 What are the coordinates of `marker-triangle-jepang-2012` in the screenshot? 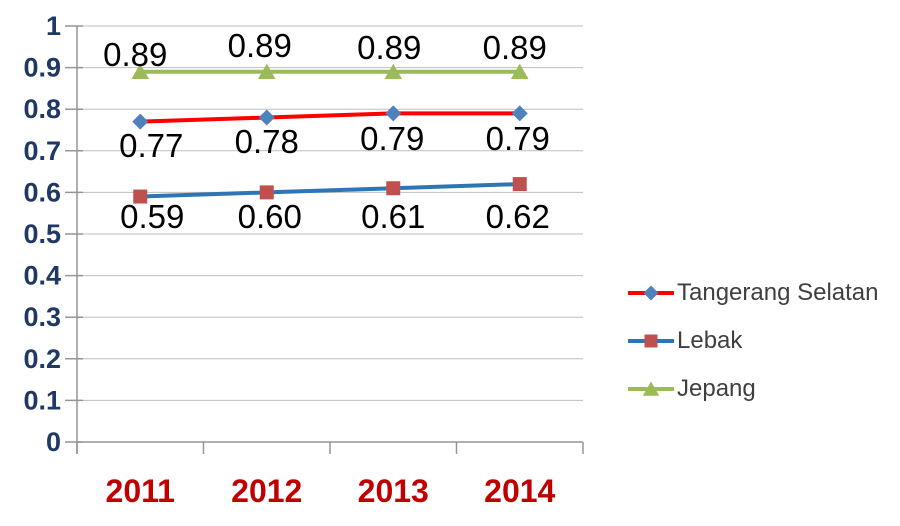 It's located at (266, 71).